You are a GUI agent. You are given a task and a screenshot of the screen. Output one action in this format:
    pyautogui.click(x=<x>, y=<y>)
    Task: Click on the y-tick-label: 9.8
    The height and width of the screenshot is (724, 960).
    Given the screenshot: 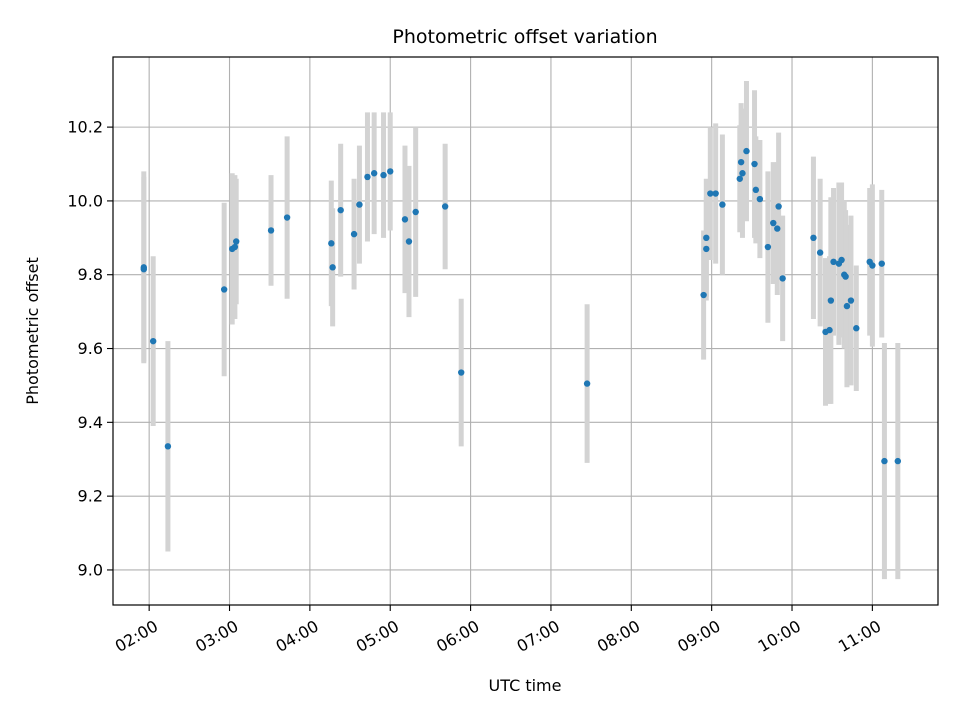 What is the action you would take?
    pyautogui.click(x=90, y=274)
    